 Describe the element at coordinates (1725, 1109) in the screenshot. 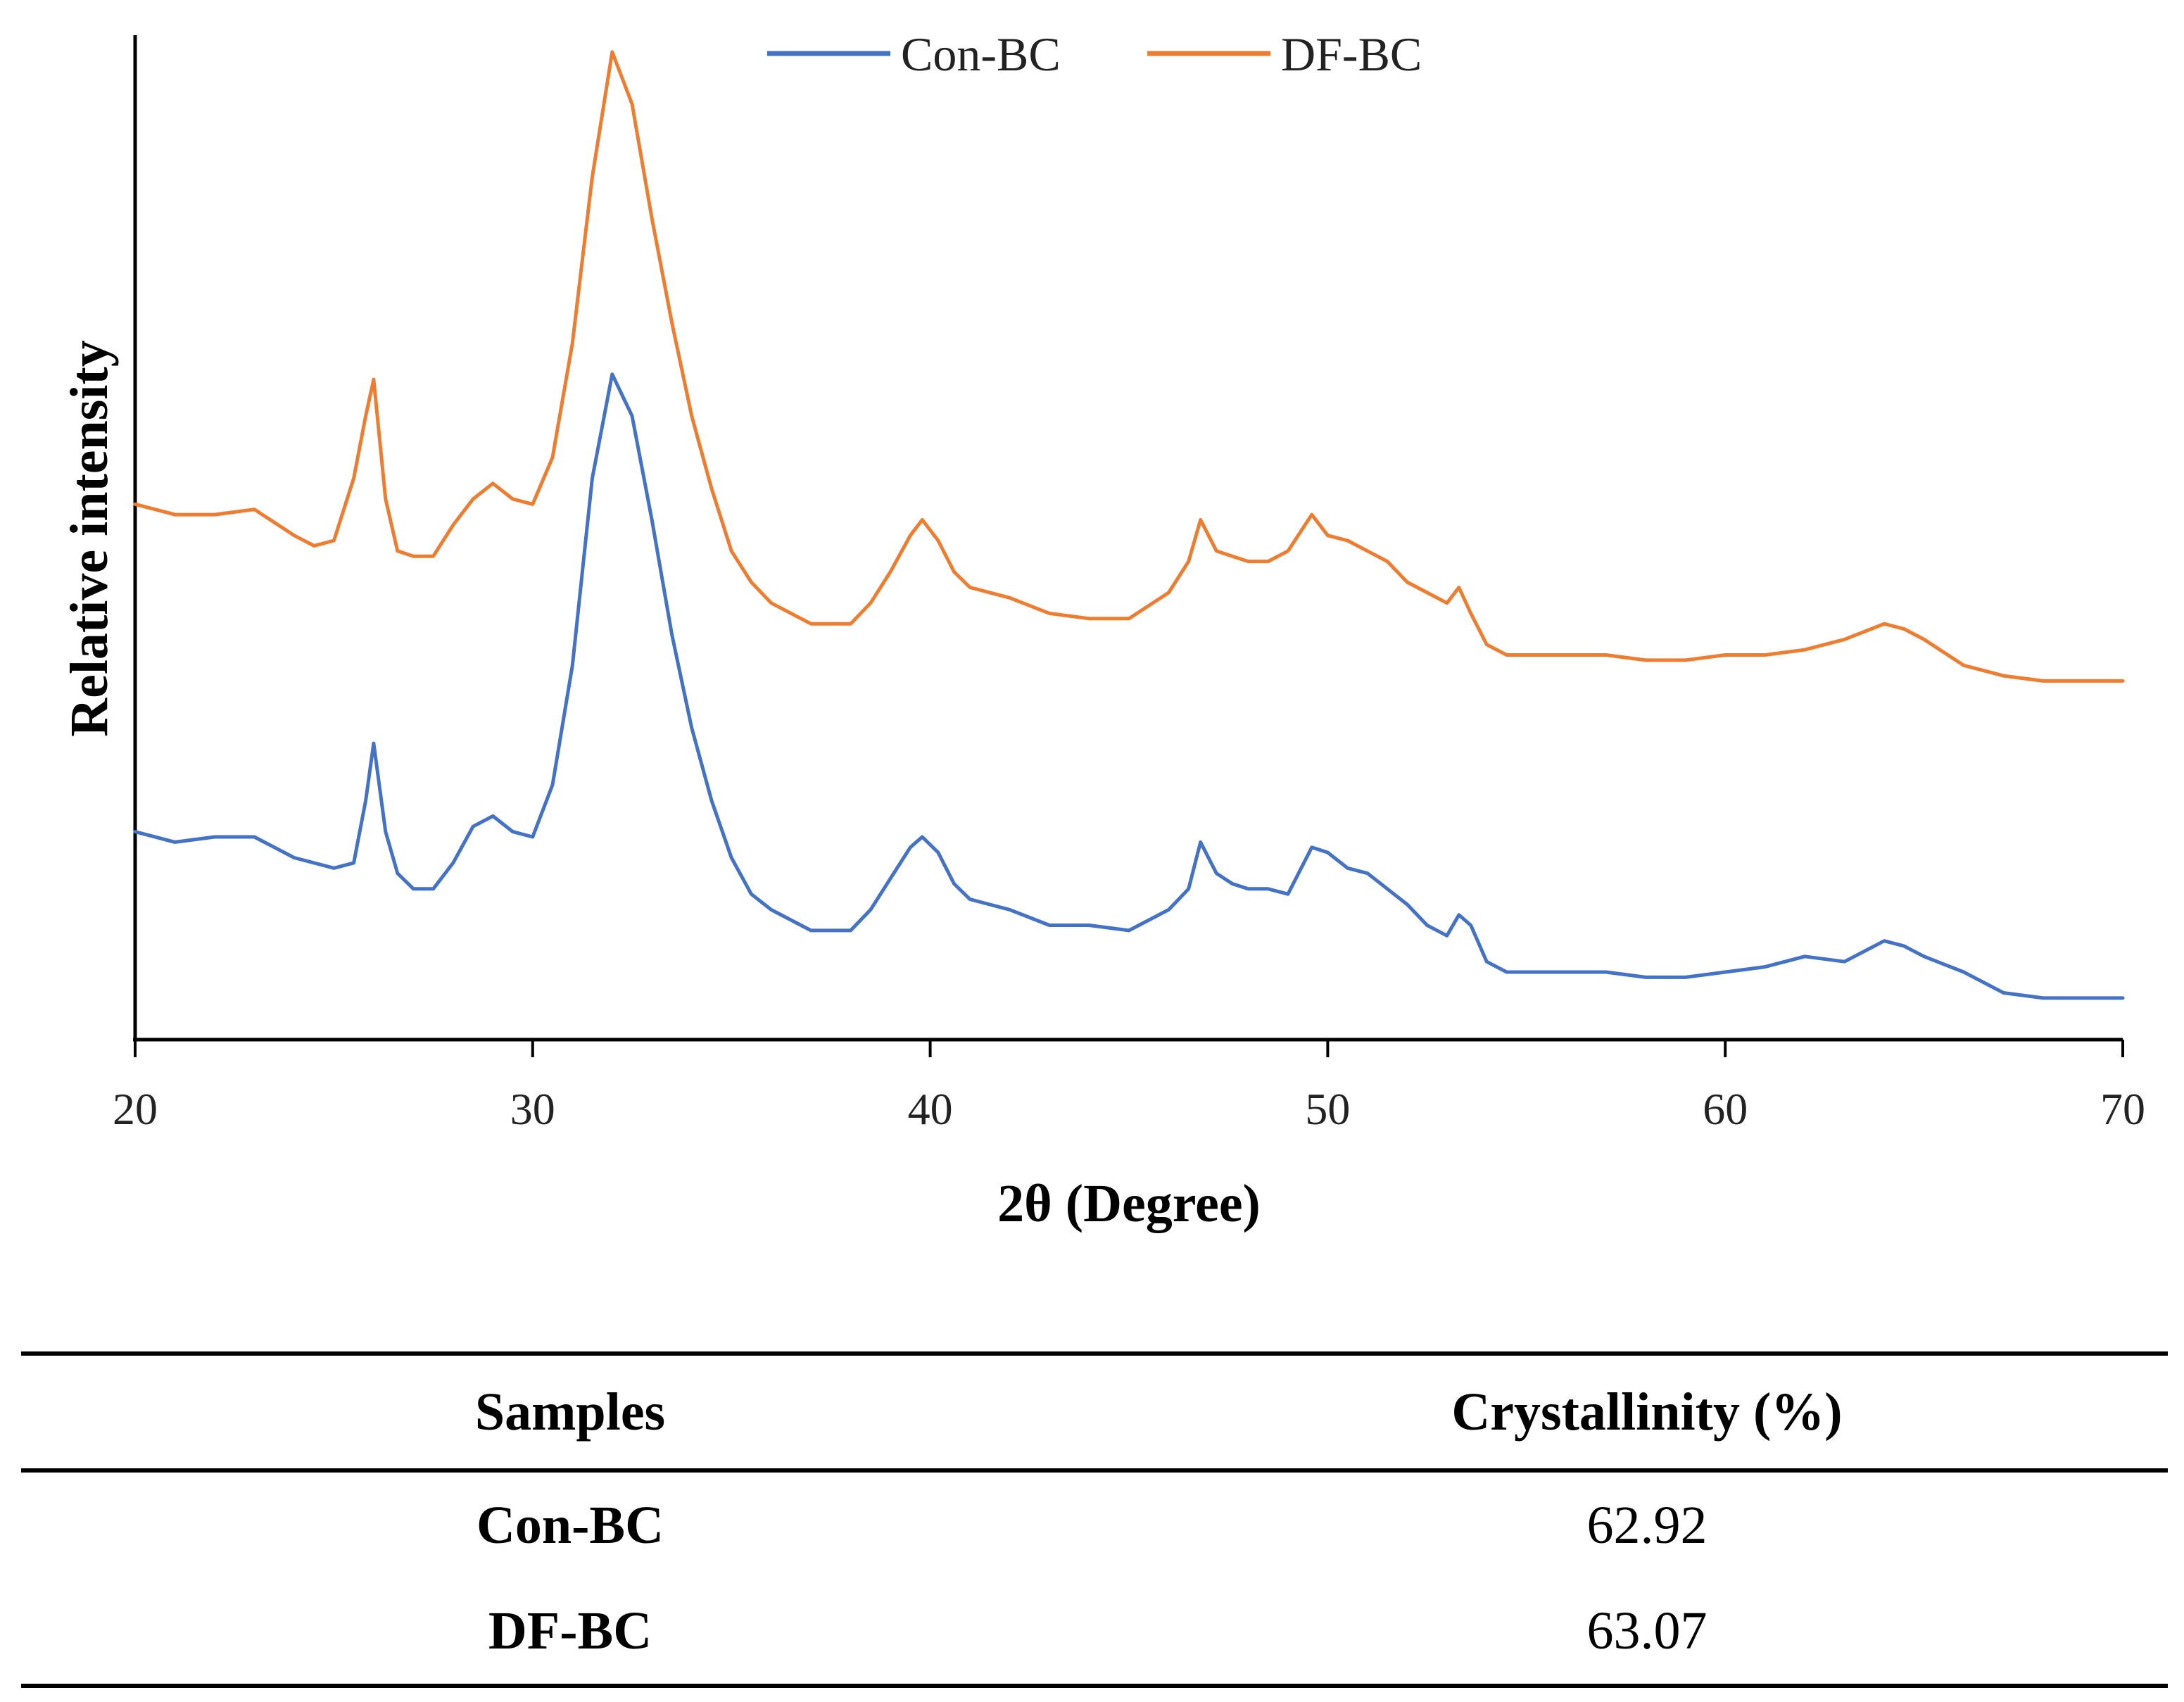

I see `x-tick-label-60: 60` at that location.